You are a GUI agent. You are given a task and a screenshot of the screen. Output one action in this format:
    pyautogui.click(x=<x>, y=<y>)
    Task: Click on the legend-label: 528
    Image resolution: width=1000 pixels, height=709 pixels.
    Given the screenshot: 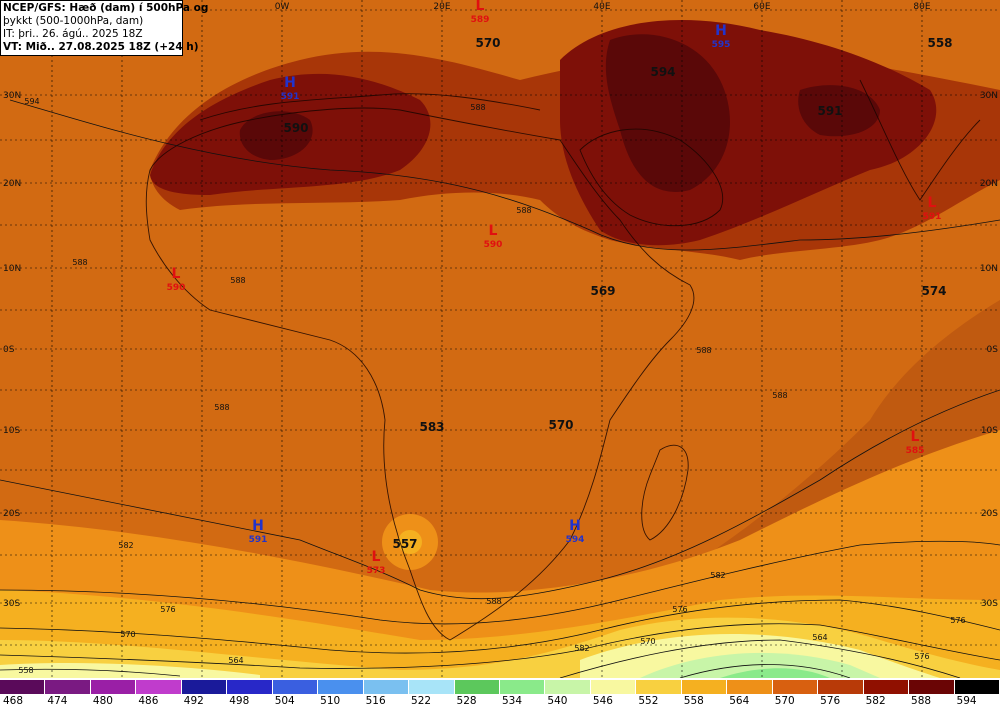 What is the action you would take?
    pyautogui.click(x=466, y=701)
    